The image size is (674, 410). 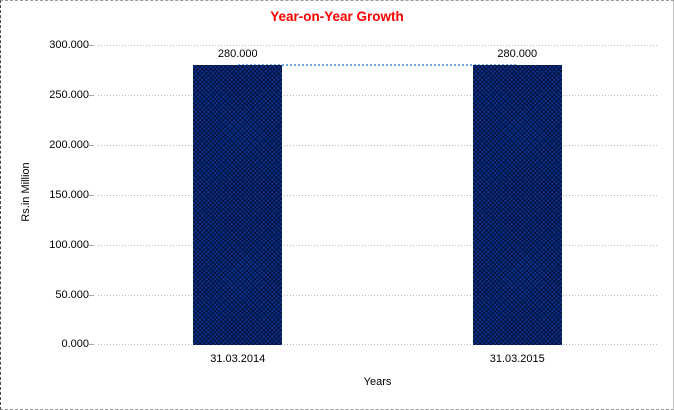 What do you see at coordinates (238, 205) in the screenshot?
I see `bar-31.03.2014` at bounding box center [238, 205].